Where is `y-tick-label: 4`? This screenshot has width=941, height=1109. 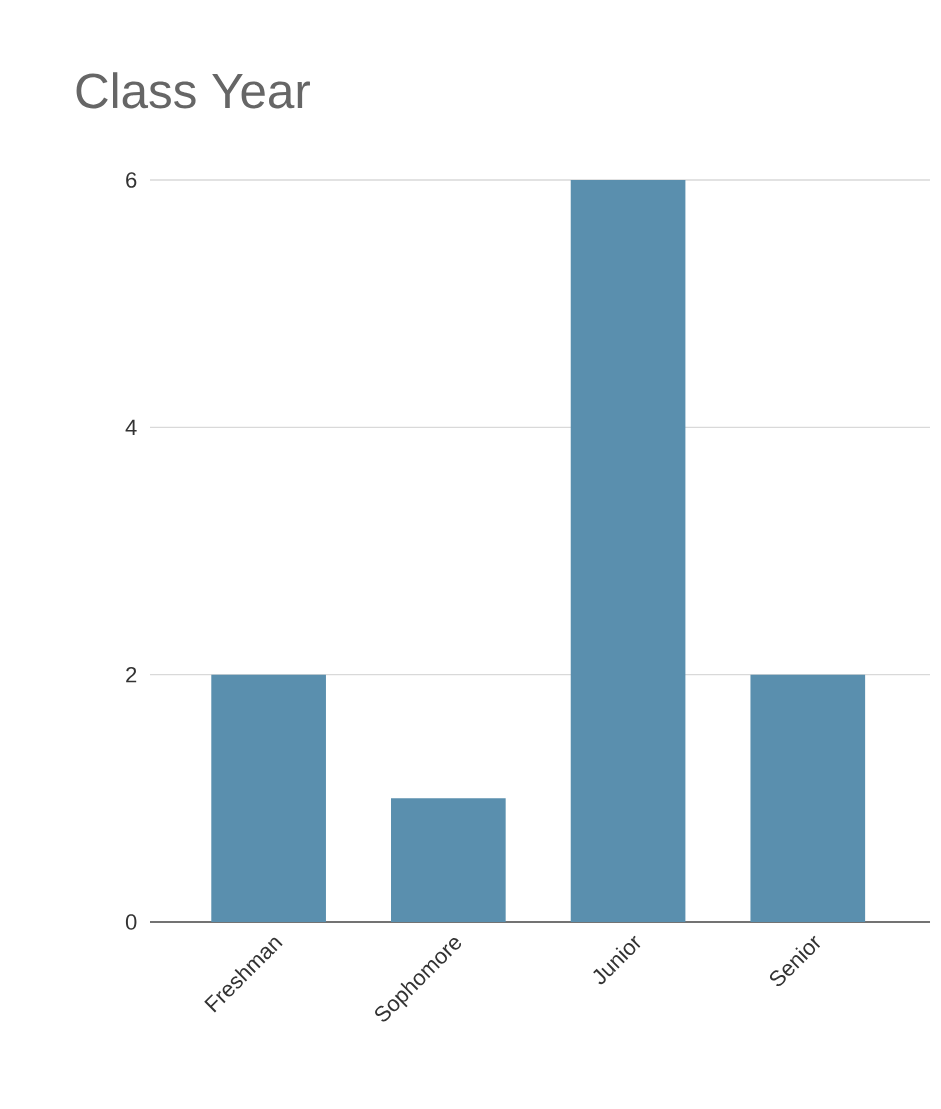 y-tick-label: 4 is located at coordinates (131, 427).